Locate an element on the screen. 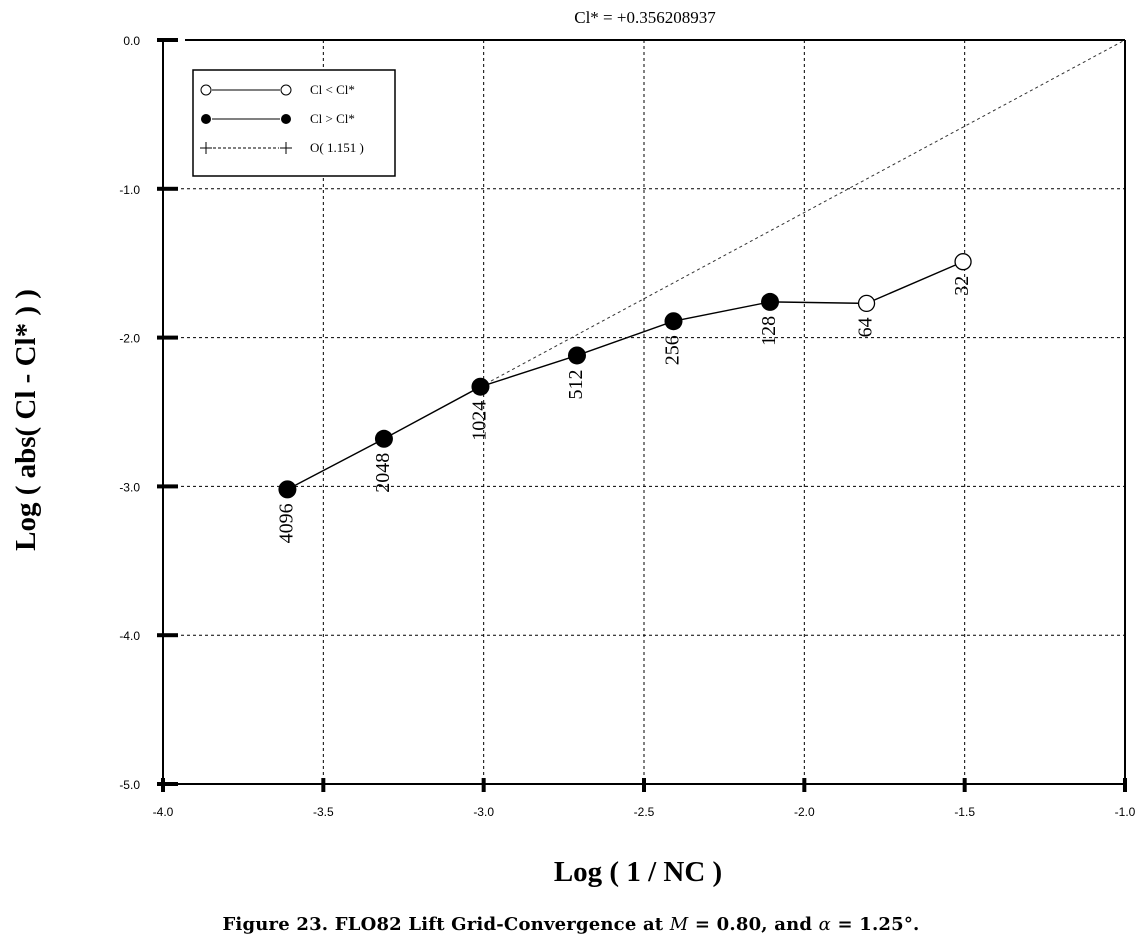 This screenshot has width=1142, height=947. caption-alpha-symbol: α is located at coordinates (824, 924).